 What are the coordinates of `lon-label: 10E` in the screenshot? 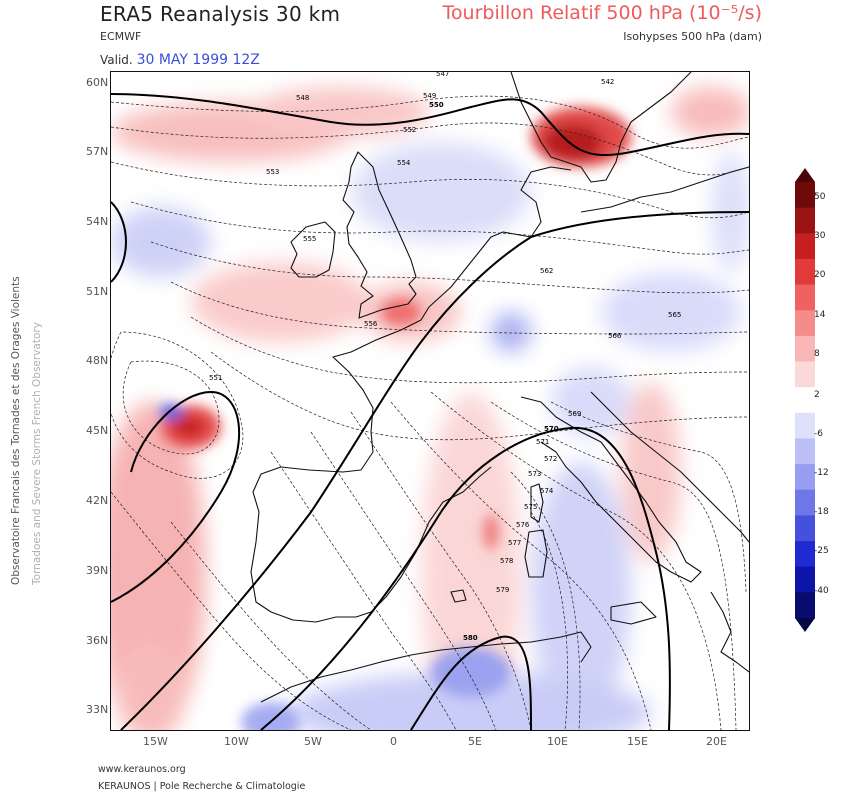 It's located at (557, 741).